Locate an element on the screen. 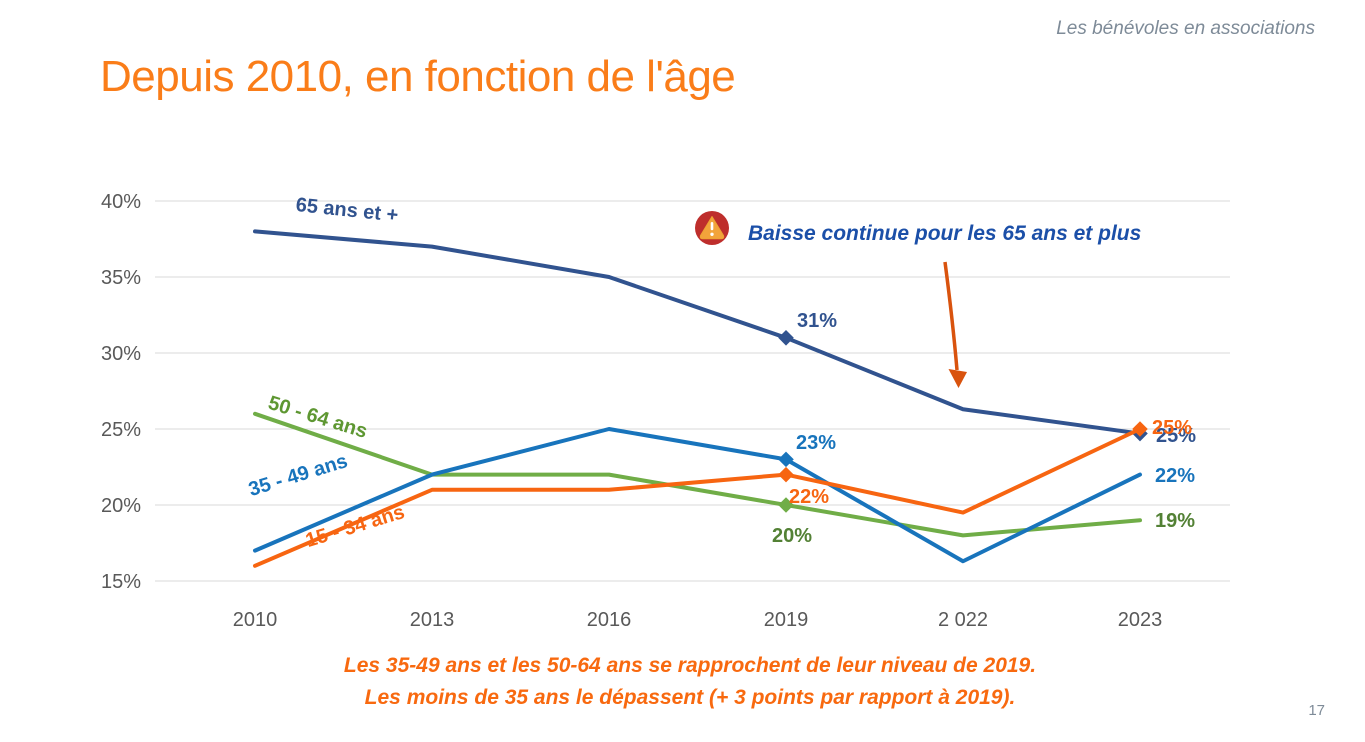 The image size is (1365, 742). x-axis-tick-label: 2 022 is located at coordinates (963, 620).